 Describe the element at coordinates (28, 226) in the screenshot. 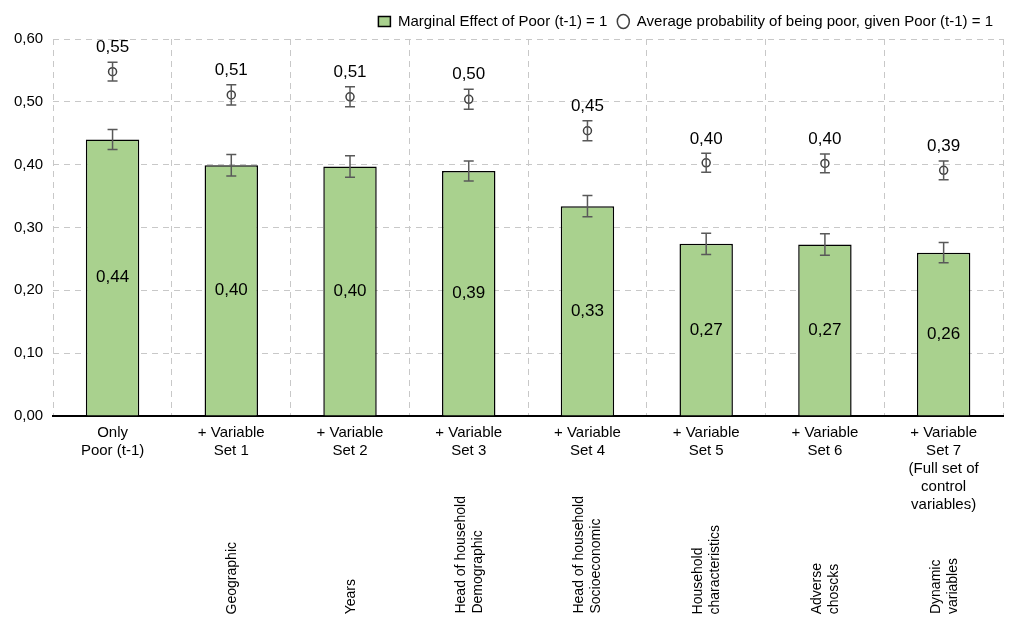

I see `y-tick-label: 0,30` at that location.